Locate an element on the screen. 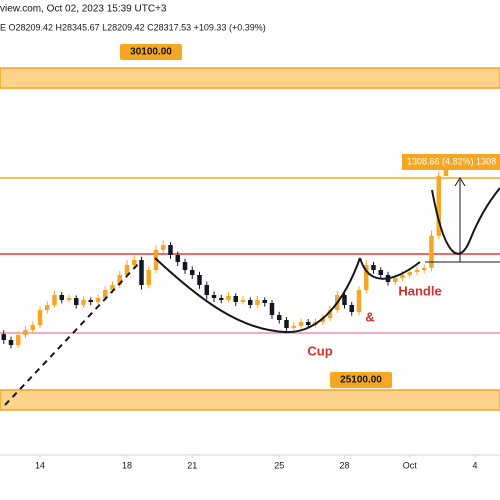  header: view.com, Oct 02, 2023 15:39 UTC+3 is located at coordinates (83, 9).